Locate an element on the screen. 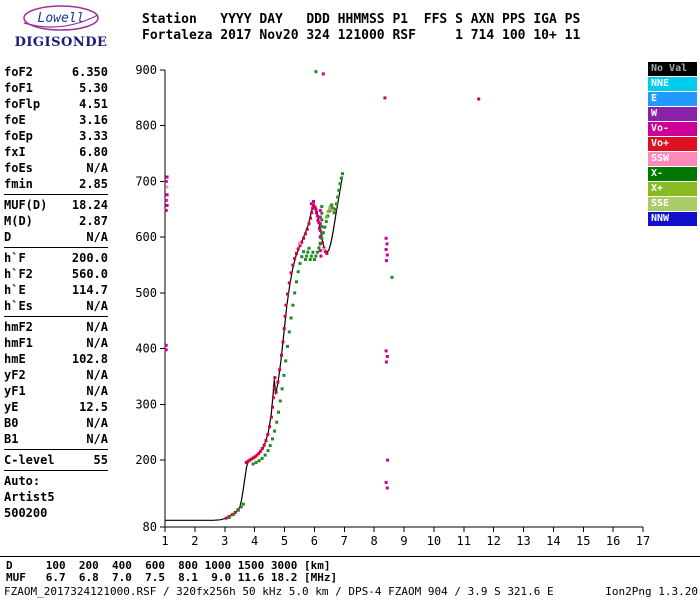 The width and height of the screenshot is (700, 600). param-value: 560.0 is located at coordinates (89, 274).